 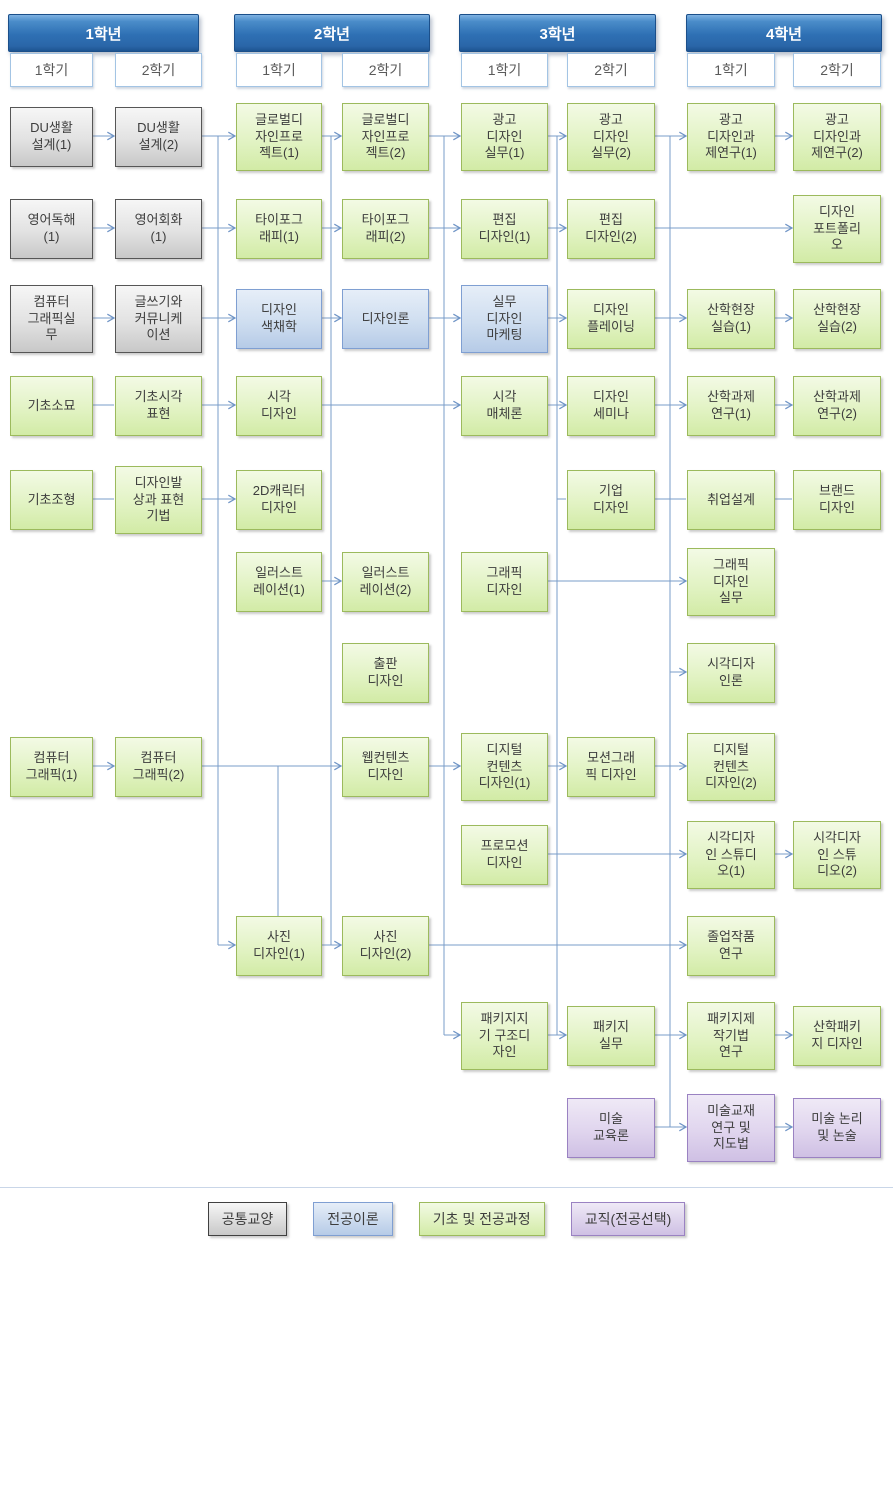 What do you see at coordinates (385, 70) in the screenshot?
I see `semester-tab-2-2: 2학기` at bounding box center [385, 70].